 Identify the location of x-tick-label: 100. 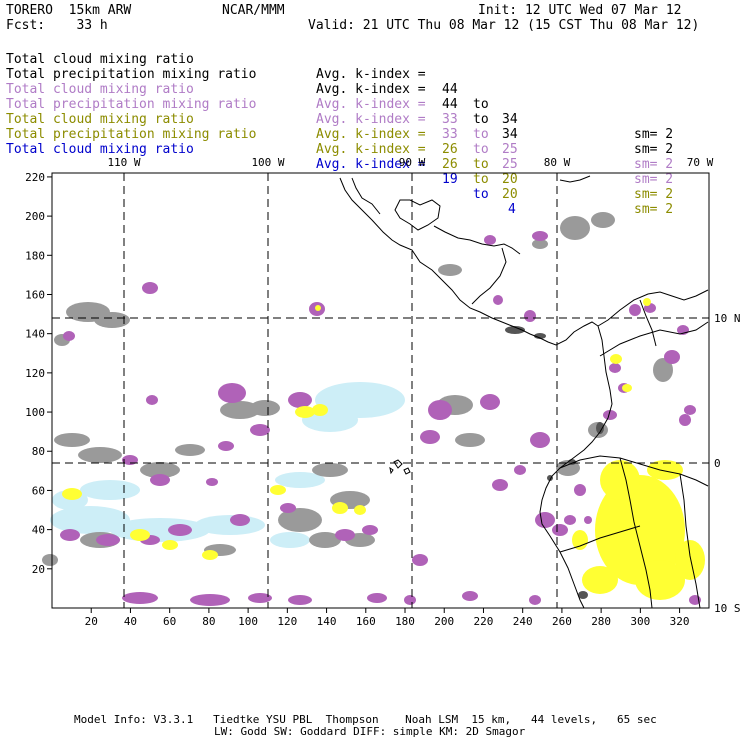
(248, 621).